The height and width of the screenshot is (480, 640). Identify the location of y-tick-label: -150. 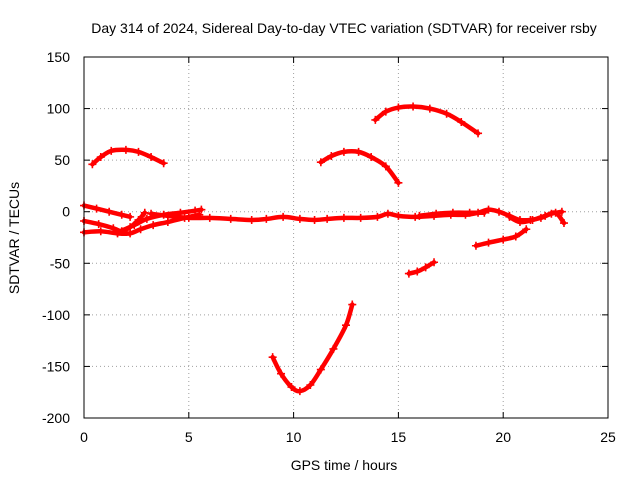
(56, 366).